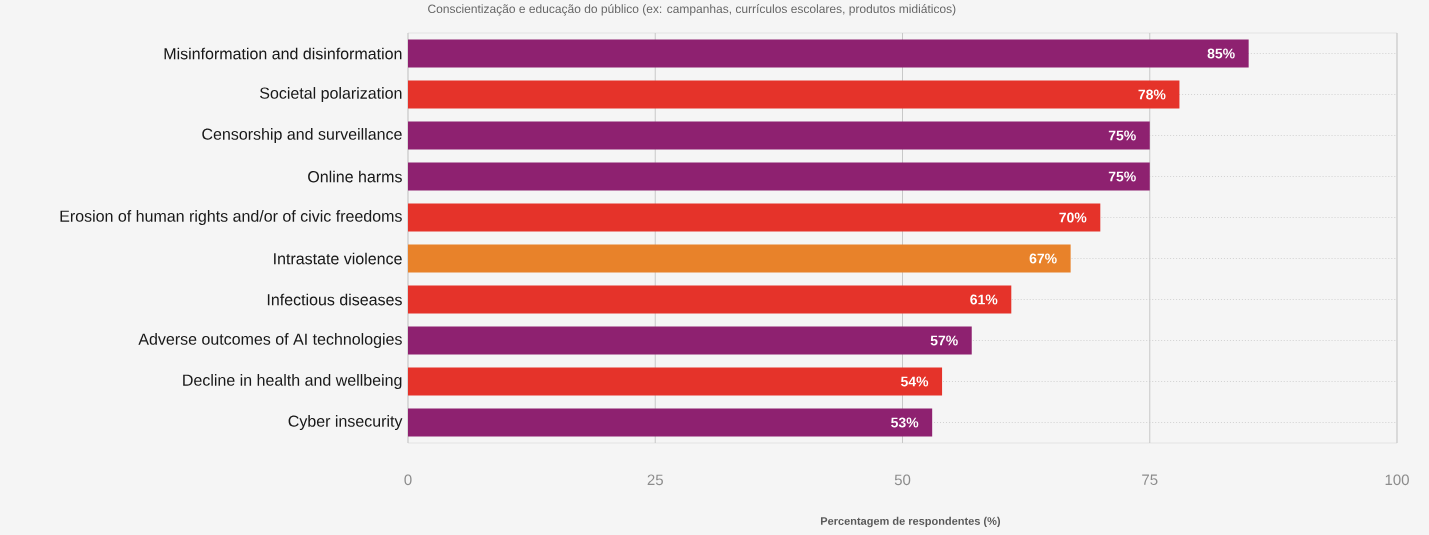 This screenshot has height=535, width=1429. What do you see at coordinates (984, 299) in the screenshot?
I see `data-label: 61%` at bounding box center [984, 299].